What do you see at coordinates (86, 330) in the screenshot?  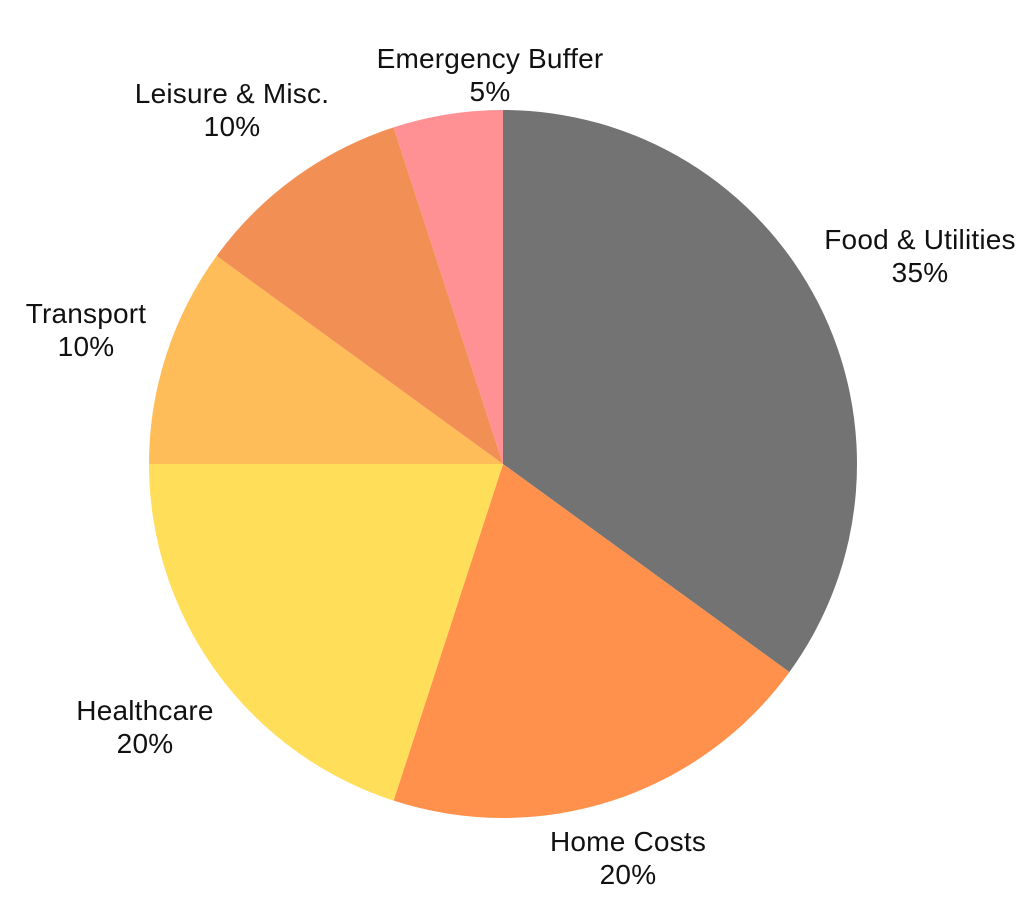 I see `slice-label-transport: Transport 10%` at bounding box center [86, 330].